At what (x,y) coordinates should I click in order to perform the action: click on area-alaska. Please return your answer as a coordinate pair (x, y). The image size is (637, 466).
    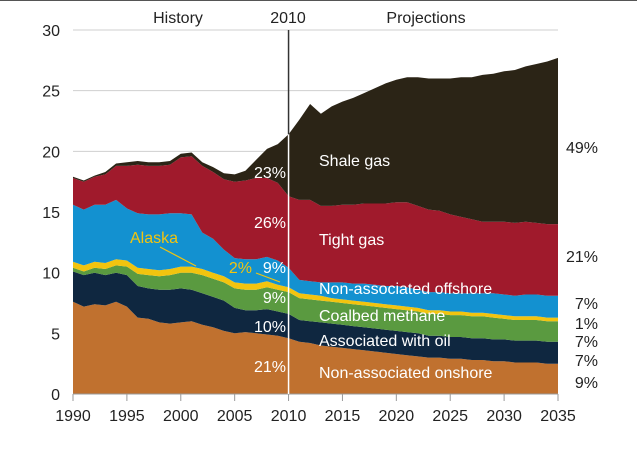
    Looking at the image, I should click on (315, 290).